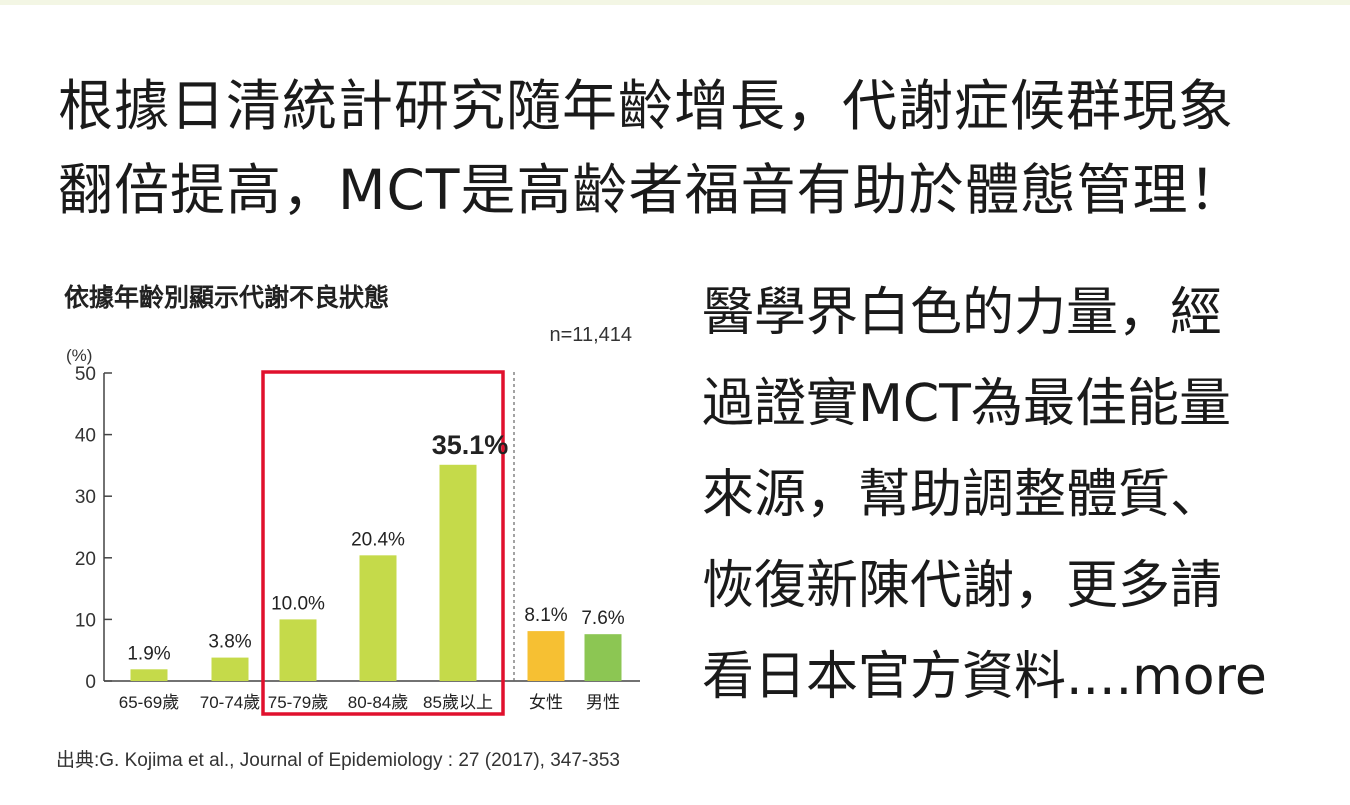 This screenshot has width=1350, height=805. I want to click on y-tick-label: 20, so click(85, 559).